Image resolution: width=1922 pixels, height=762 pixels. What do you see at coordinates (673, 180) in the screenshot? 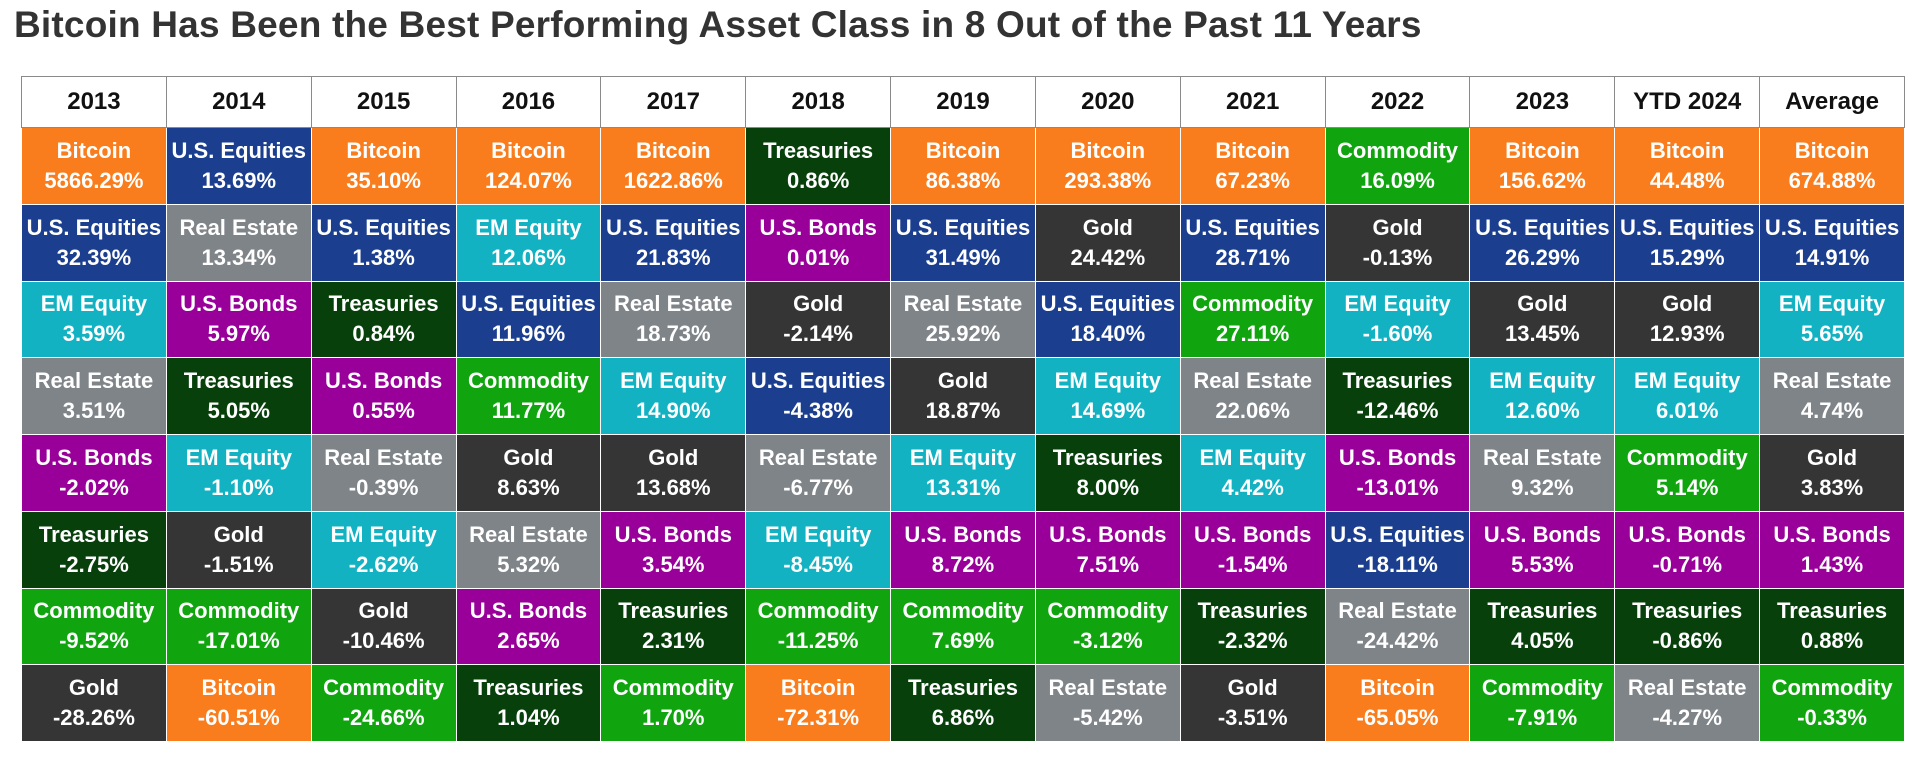
I see `asset-return: 1622.86%` at bounding box center [673, 180].